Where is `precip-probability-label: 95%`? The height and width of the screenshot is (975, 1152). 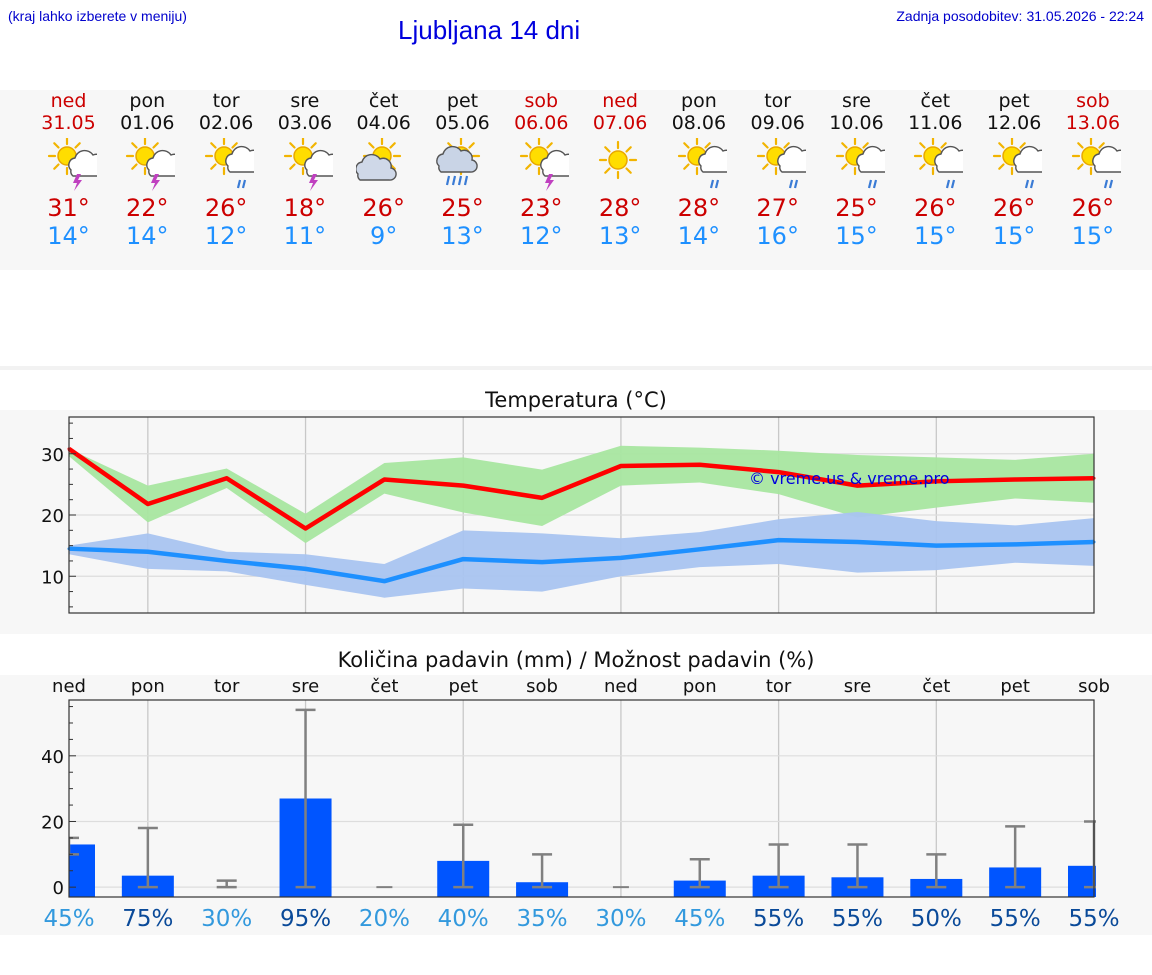 precip-probability-label: 95% is located at coordinates (305, 919).